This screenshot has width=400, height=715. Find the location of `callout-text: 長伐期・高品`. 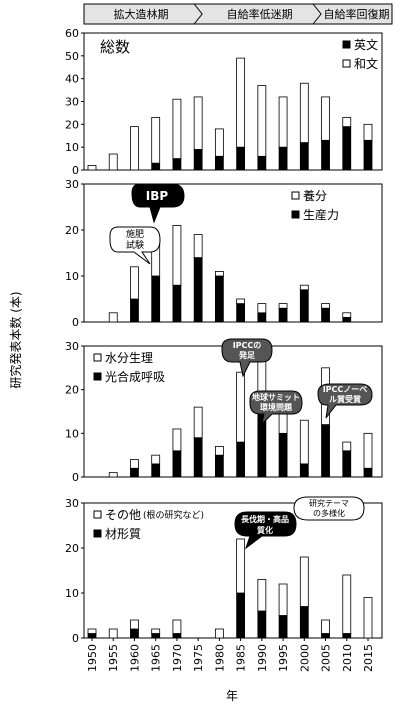

callout-text: 長伐期・高品 is located at coordinates (265, 519).